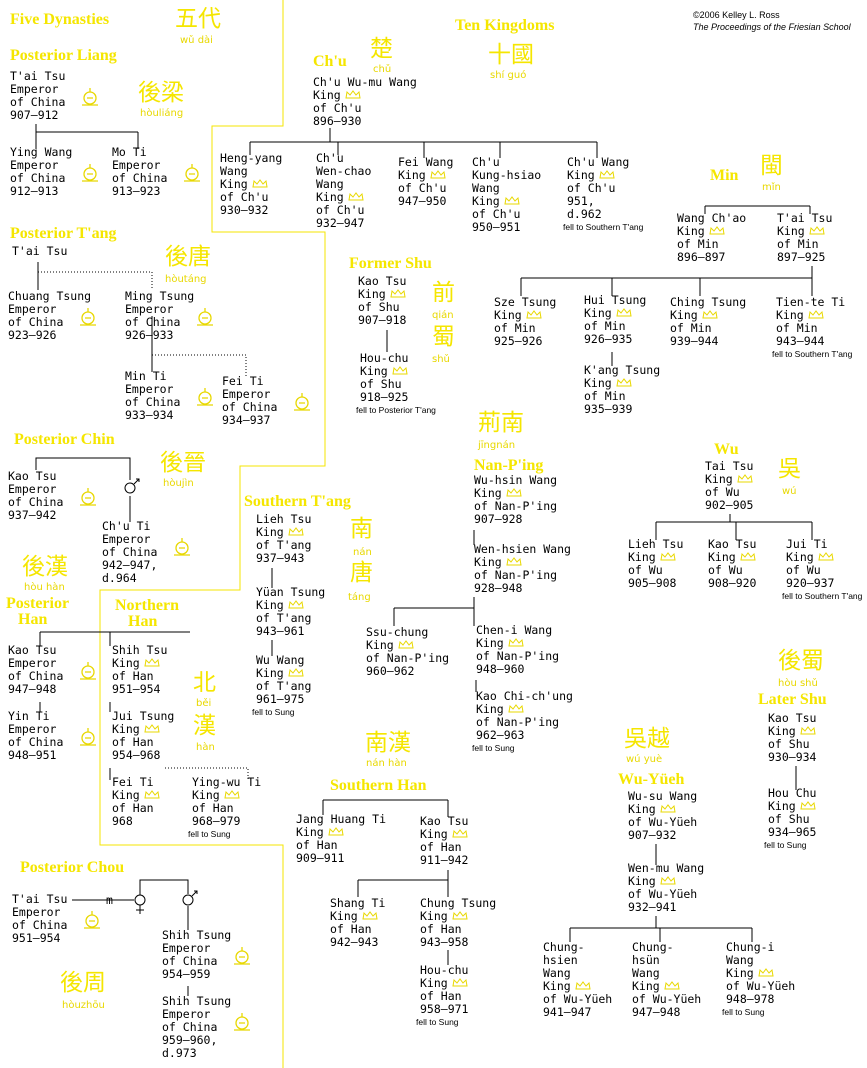  I want to click on pinyin: wǔ dài, so click(196, 40).